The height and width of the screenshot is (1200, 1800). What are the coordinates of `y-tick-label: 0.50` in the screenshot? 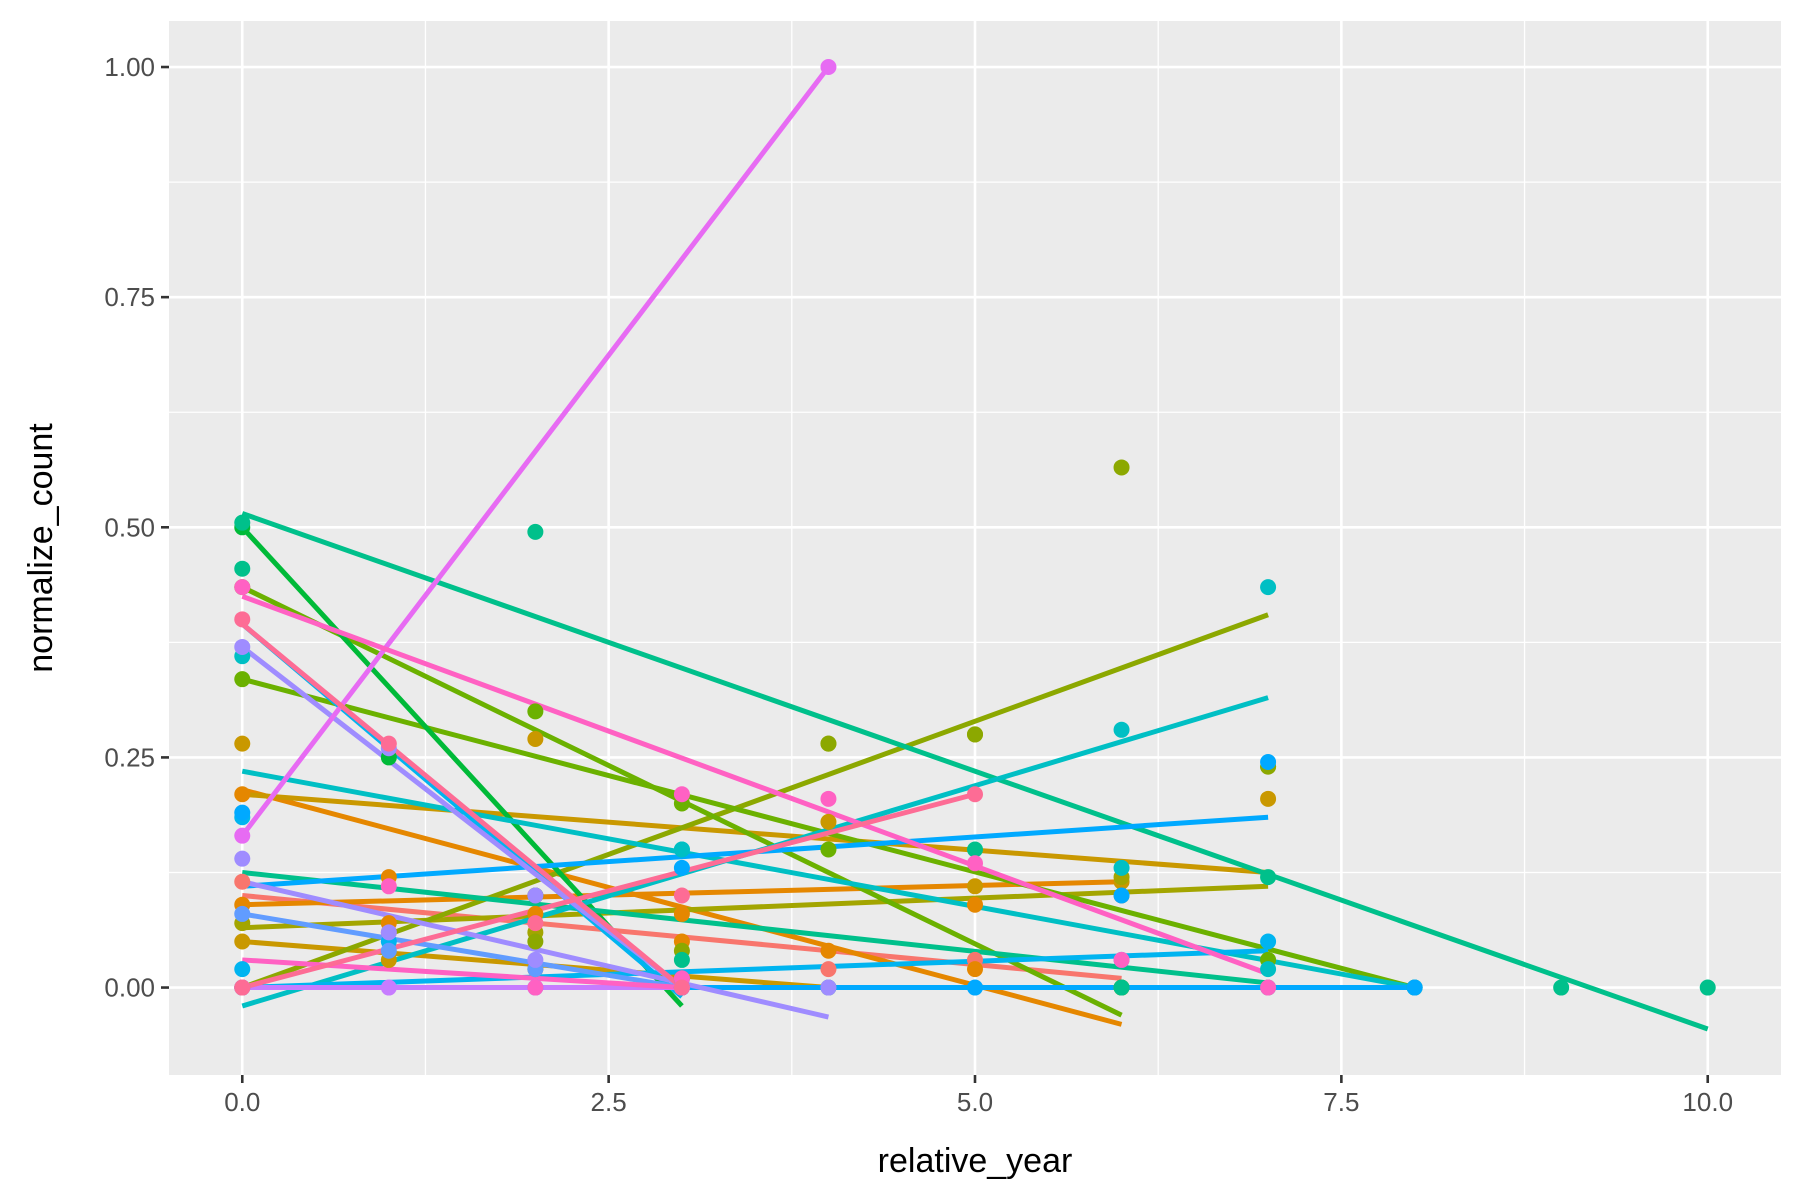 It's located at (129, 527).